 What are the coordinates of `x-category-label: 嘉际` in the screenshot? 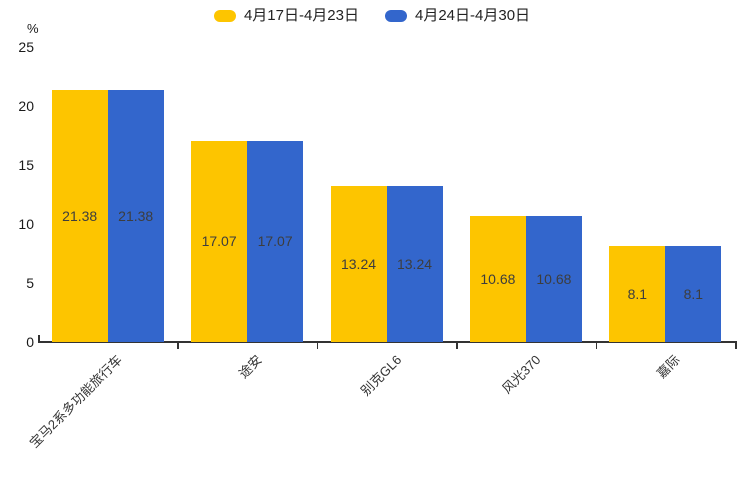 It's located at (669, 367).